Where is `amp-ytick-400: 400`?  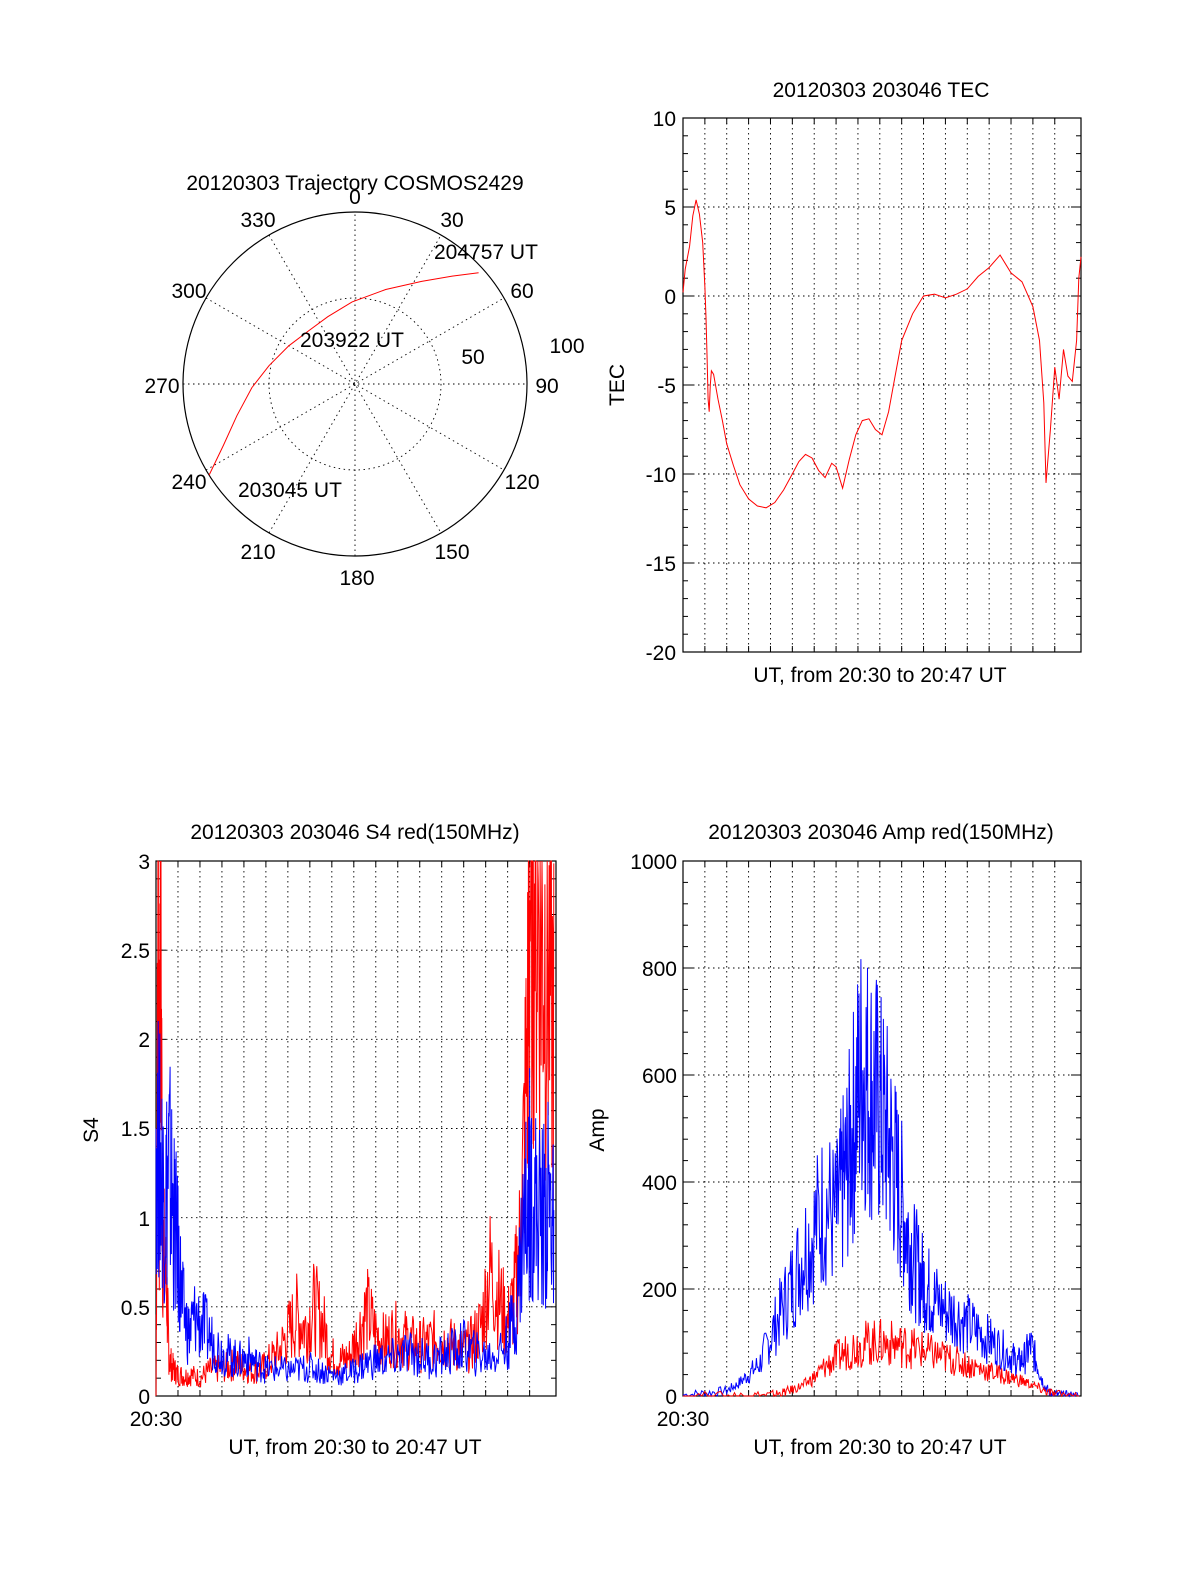 amp-ytick-400: 400 is located at coordinates (659, 1183).